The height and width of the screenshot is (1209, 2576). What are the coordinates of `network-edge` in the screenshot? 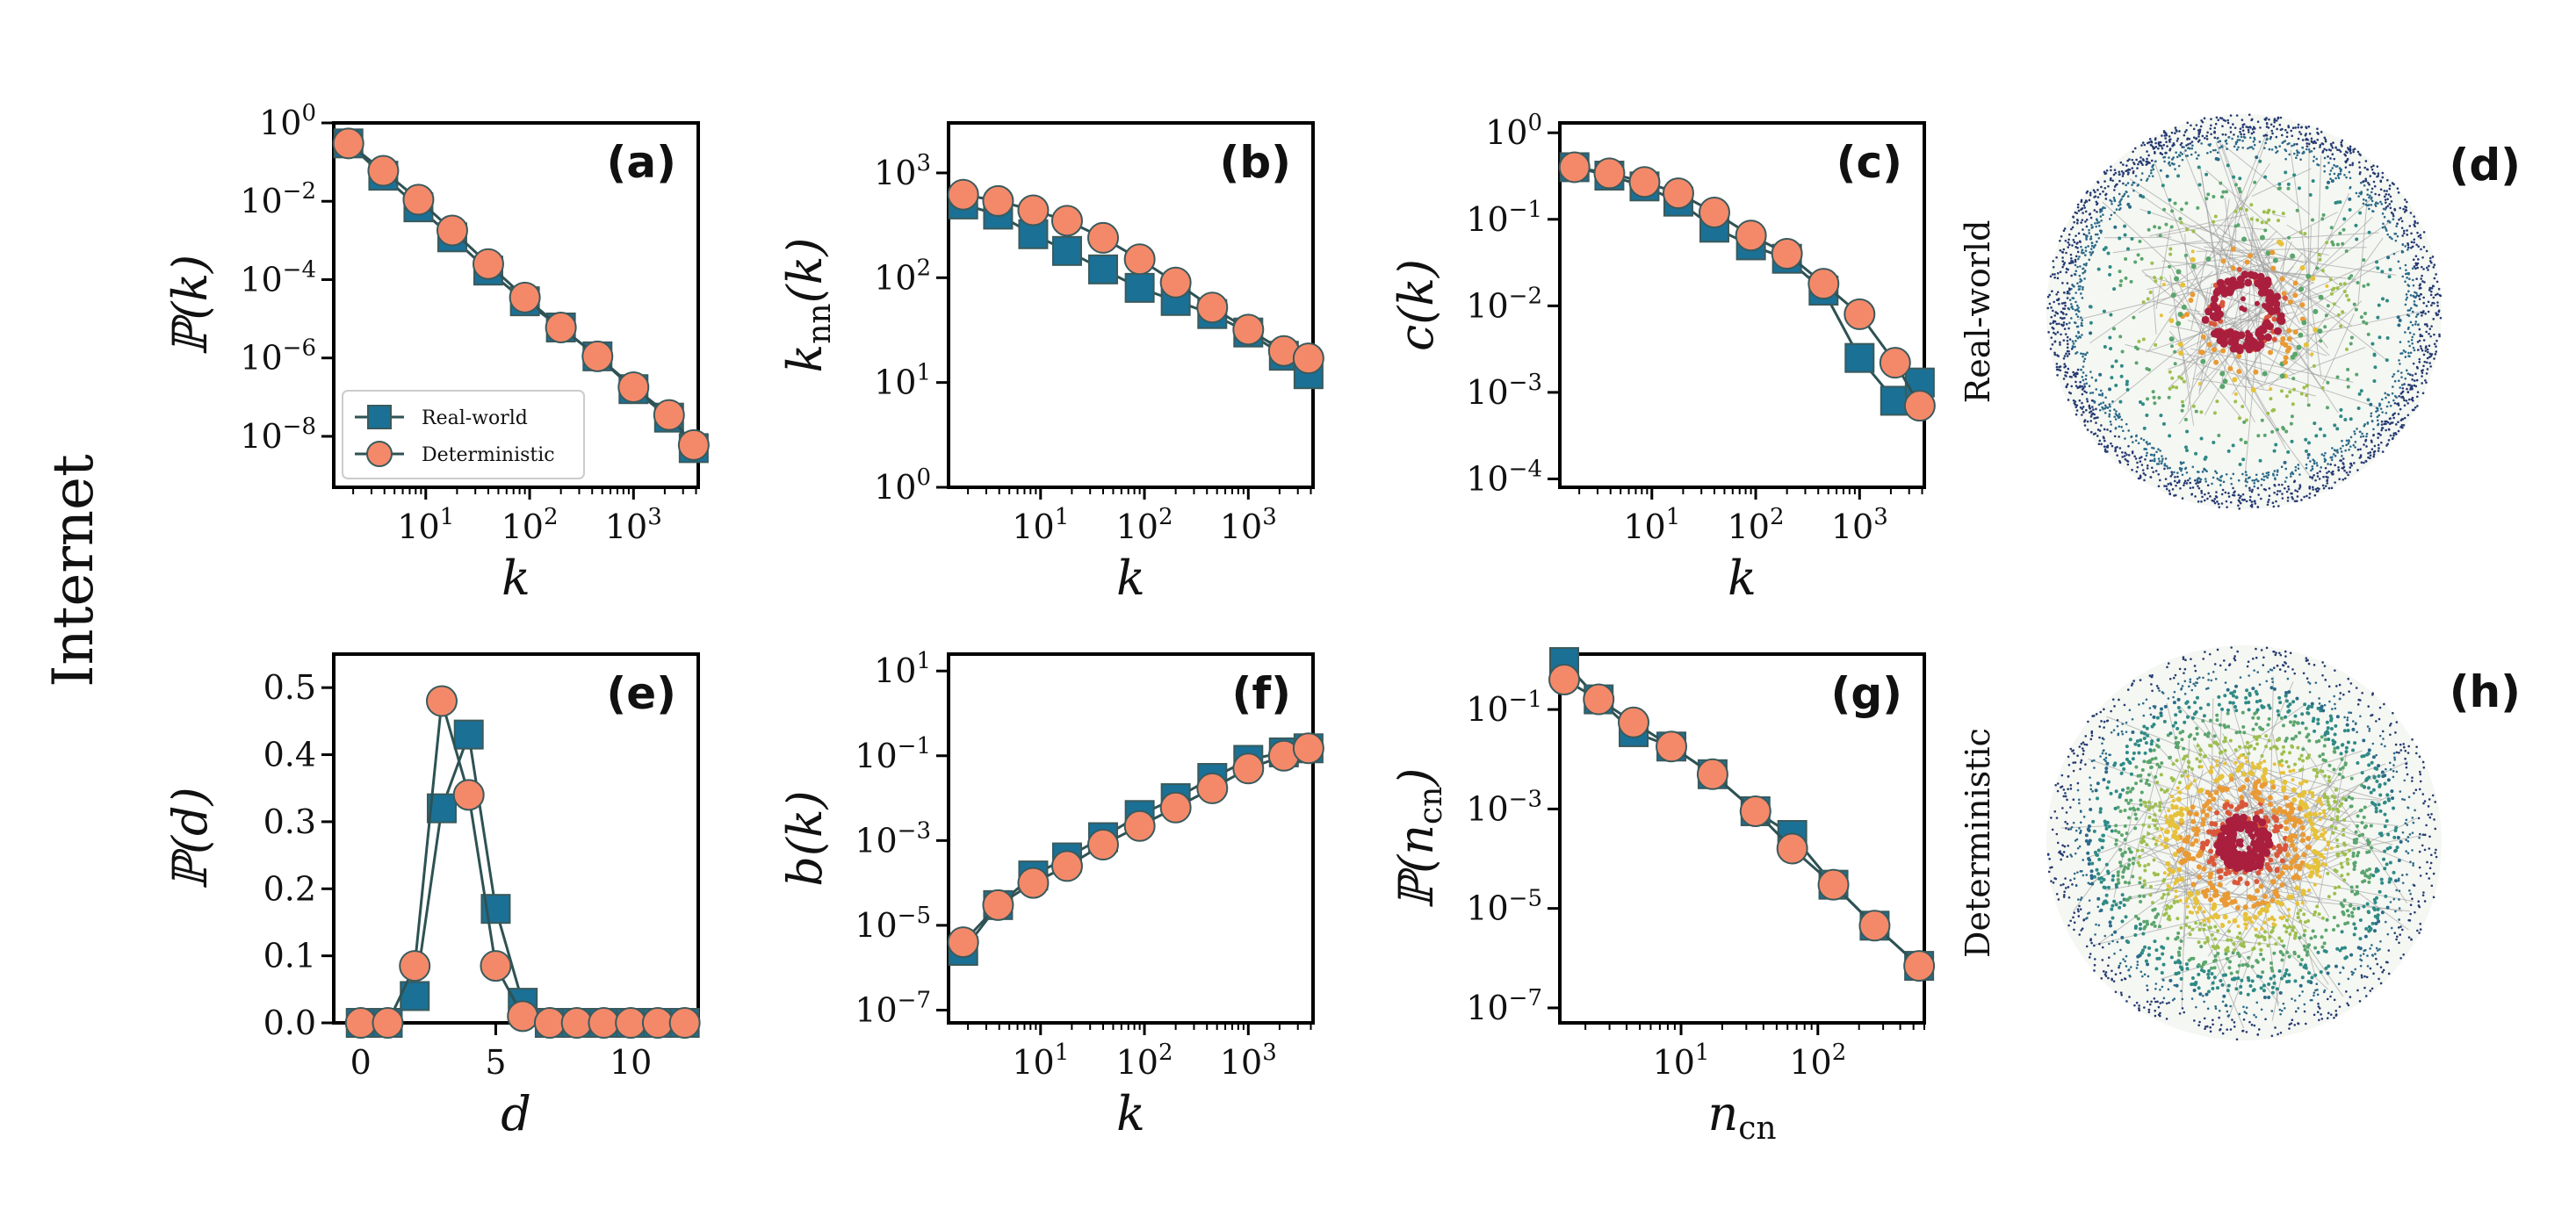 It's located at (2203, 904).